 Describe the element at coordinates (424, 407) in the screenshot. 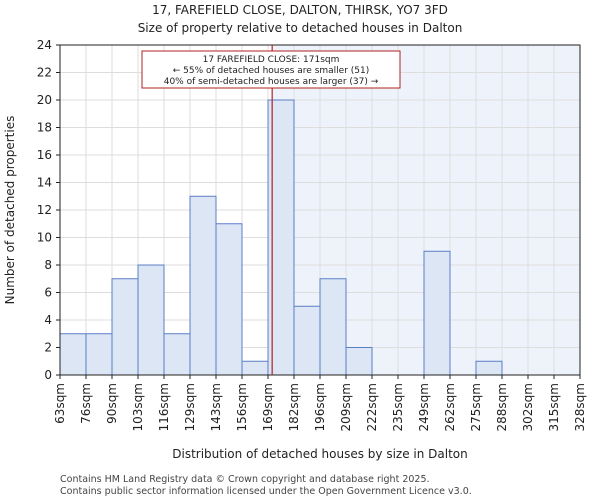

I see `x-tick-label-14: 249sqm` at that location.